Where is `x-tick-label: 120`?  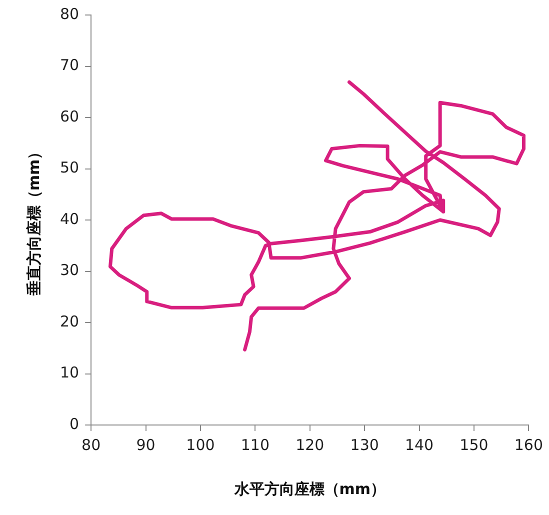 x-tick-label: 120 is located at coordinates (310, 445).